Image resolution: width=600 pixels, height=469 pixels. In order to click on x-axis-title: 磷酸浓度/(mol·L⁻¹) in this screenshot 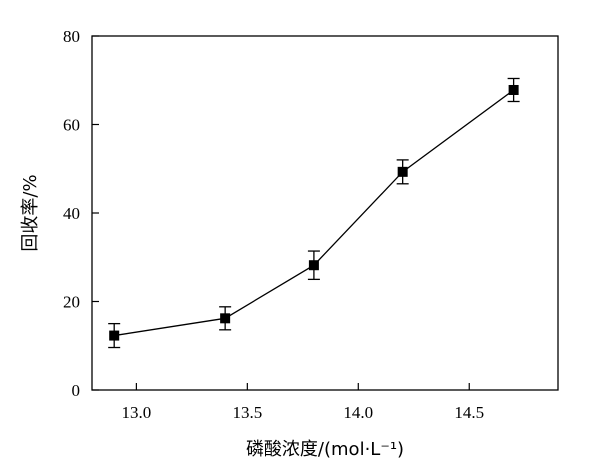, I will do `click(325, 449)`.